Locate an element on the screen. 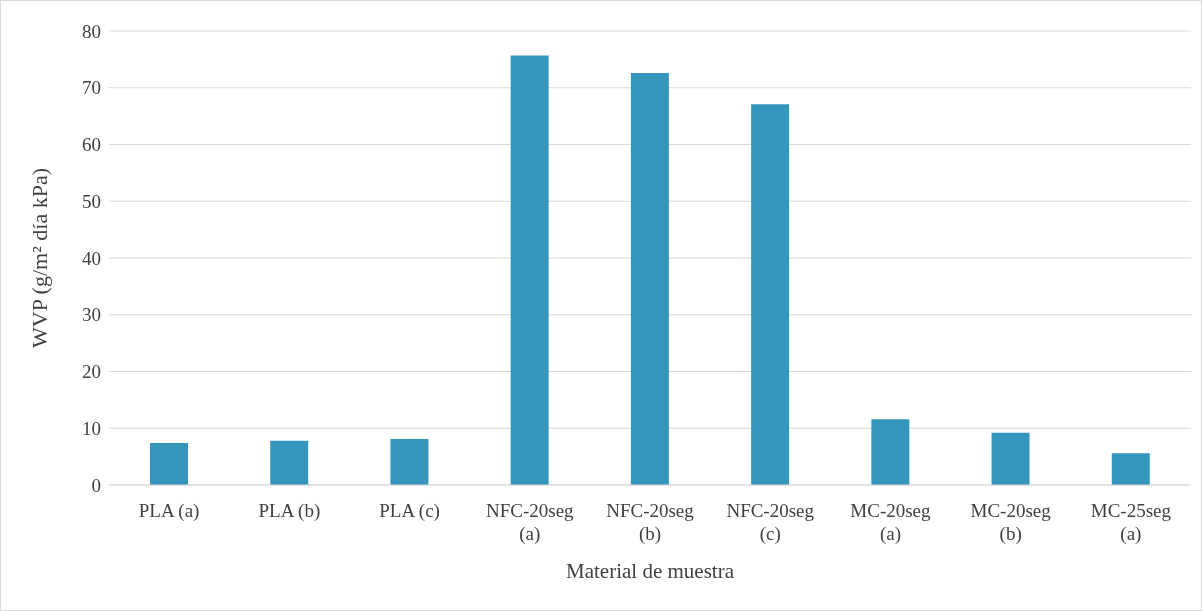 The height and width of the screenshot is (611, 1202). x-tick-label: MC-25seg (a) is located at coordinates (1131, 522).